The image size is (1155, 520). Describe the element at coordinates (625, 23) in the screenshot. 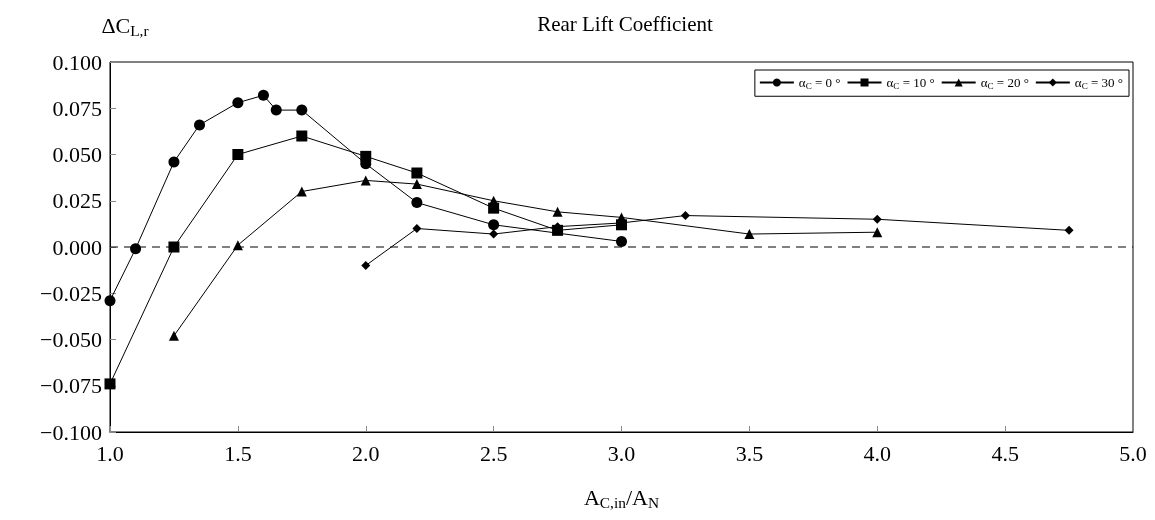

I see `chart-title: Rear Lift Coefficient` at that location.